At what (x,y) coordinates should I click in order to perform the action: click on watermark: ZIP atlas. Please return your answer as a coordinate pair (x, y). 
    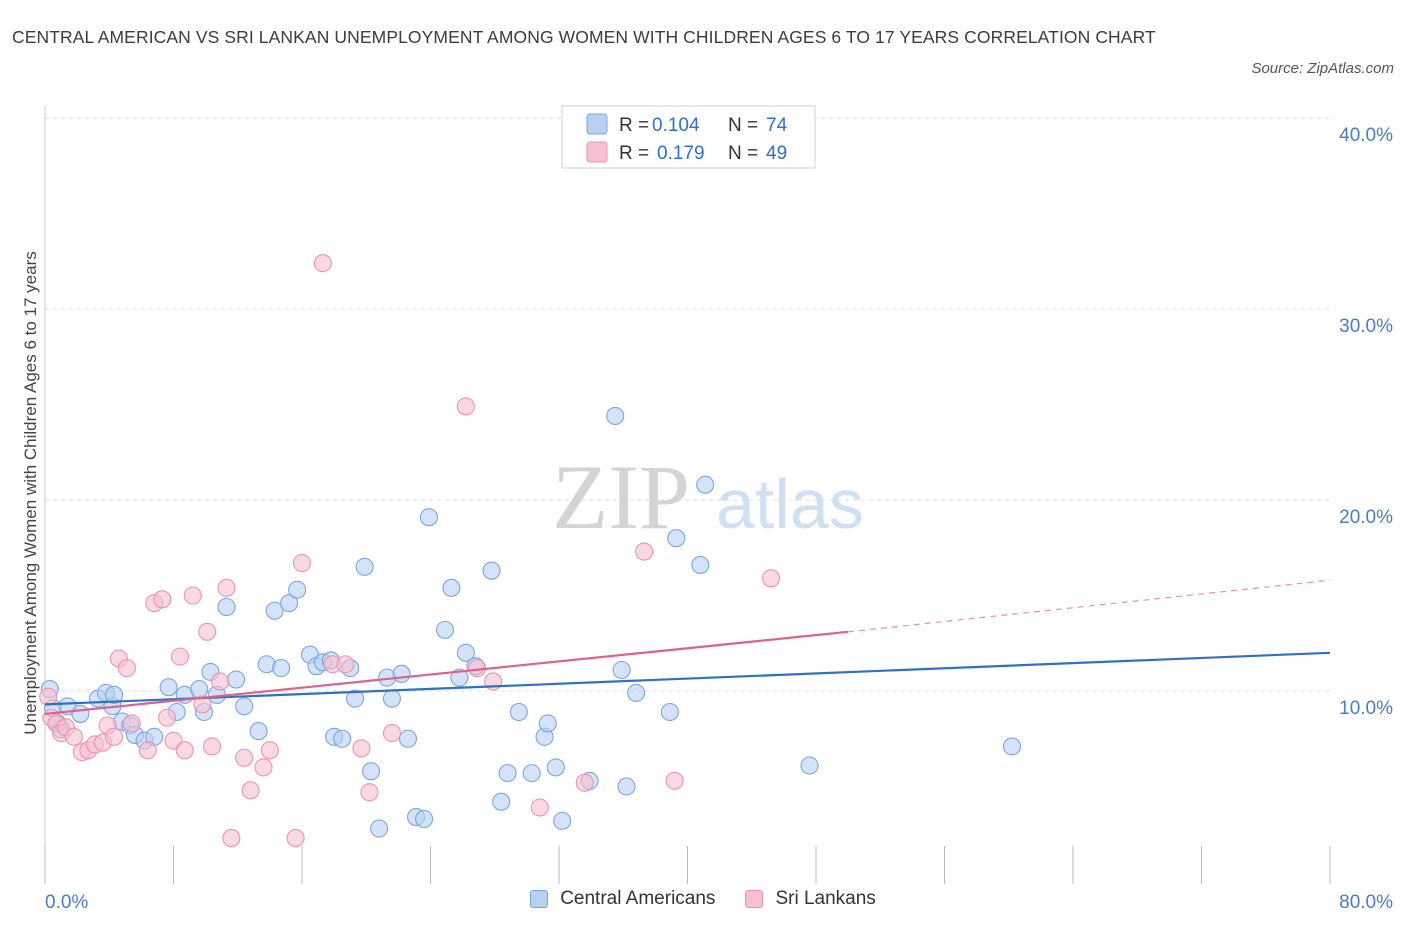
    Looking at the image, I should click on (708, 497).